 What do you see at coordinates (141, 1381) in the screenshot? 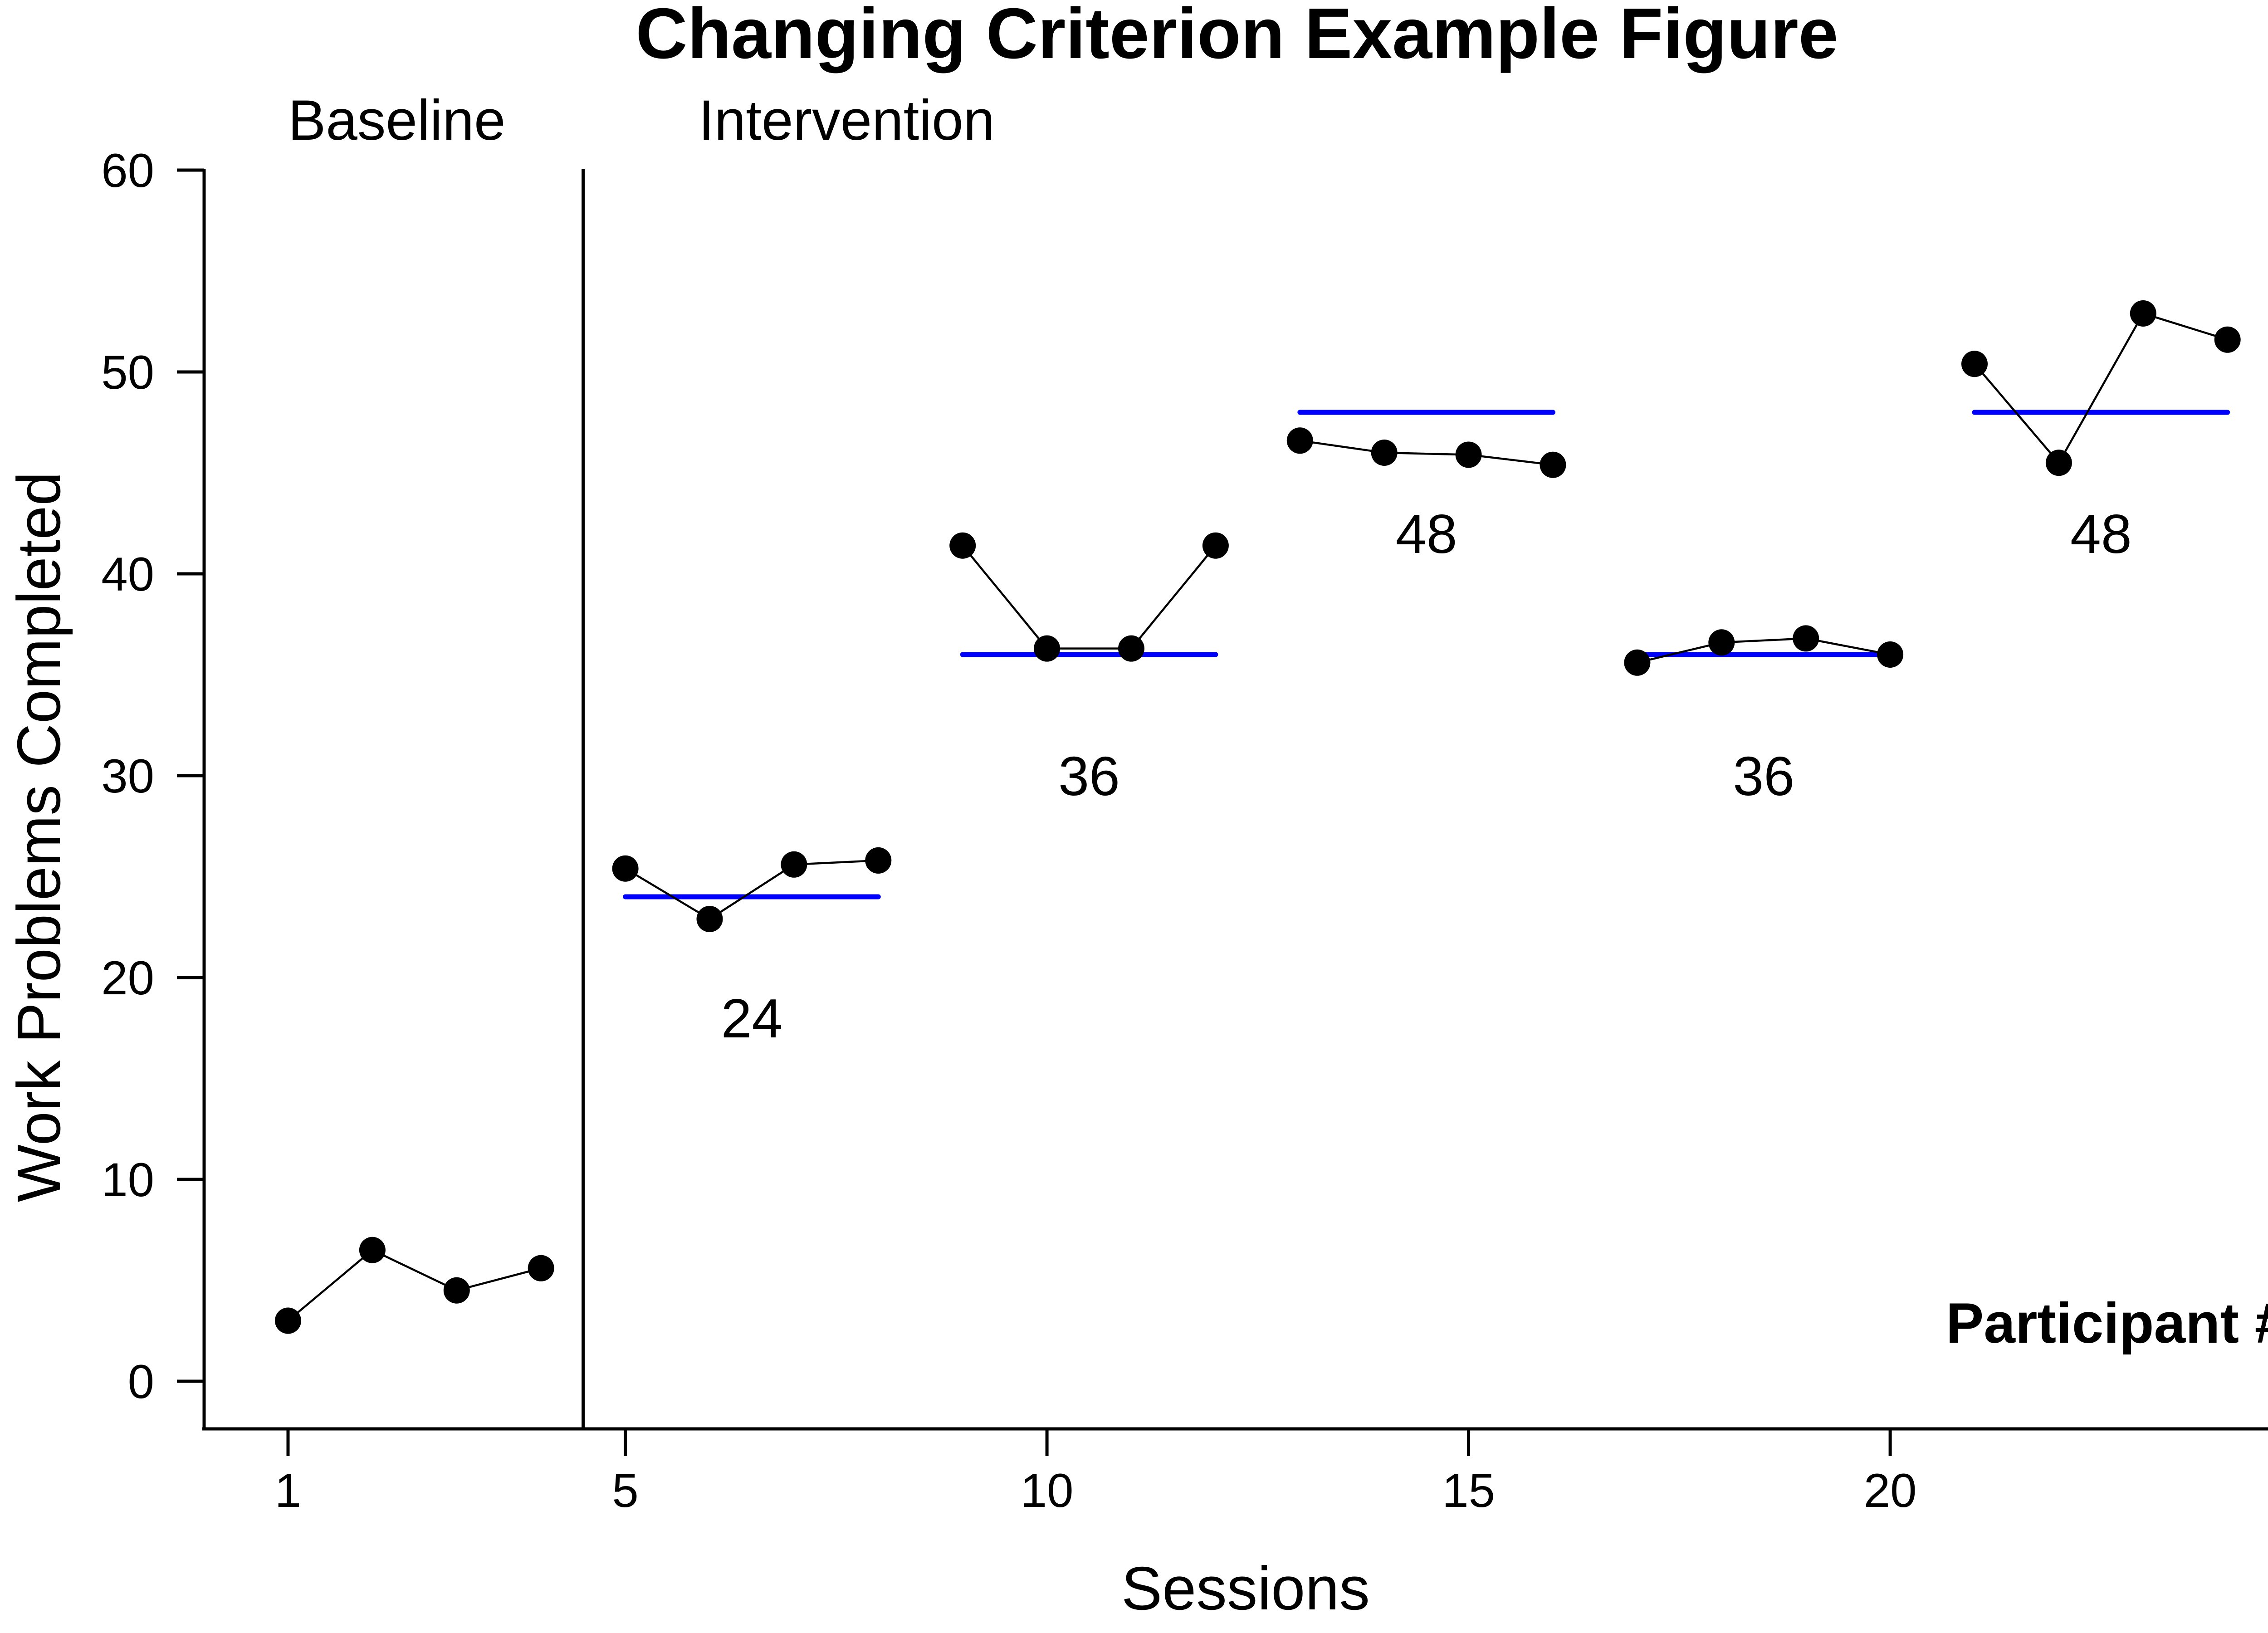
I see `y-tick-label: 0` at bounding box center [141, 1381].